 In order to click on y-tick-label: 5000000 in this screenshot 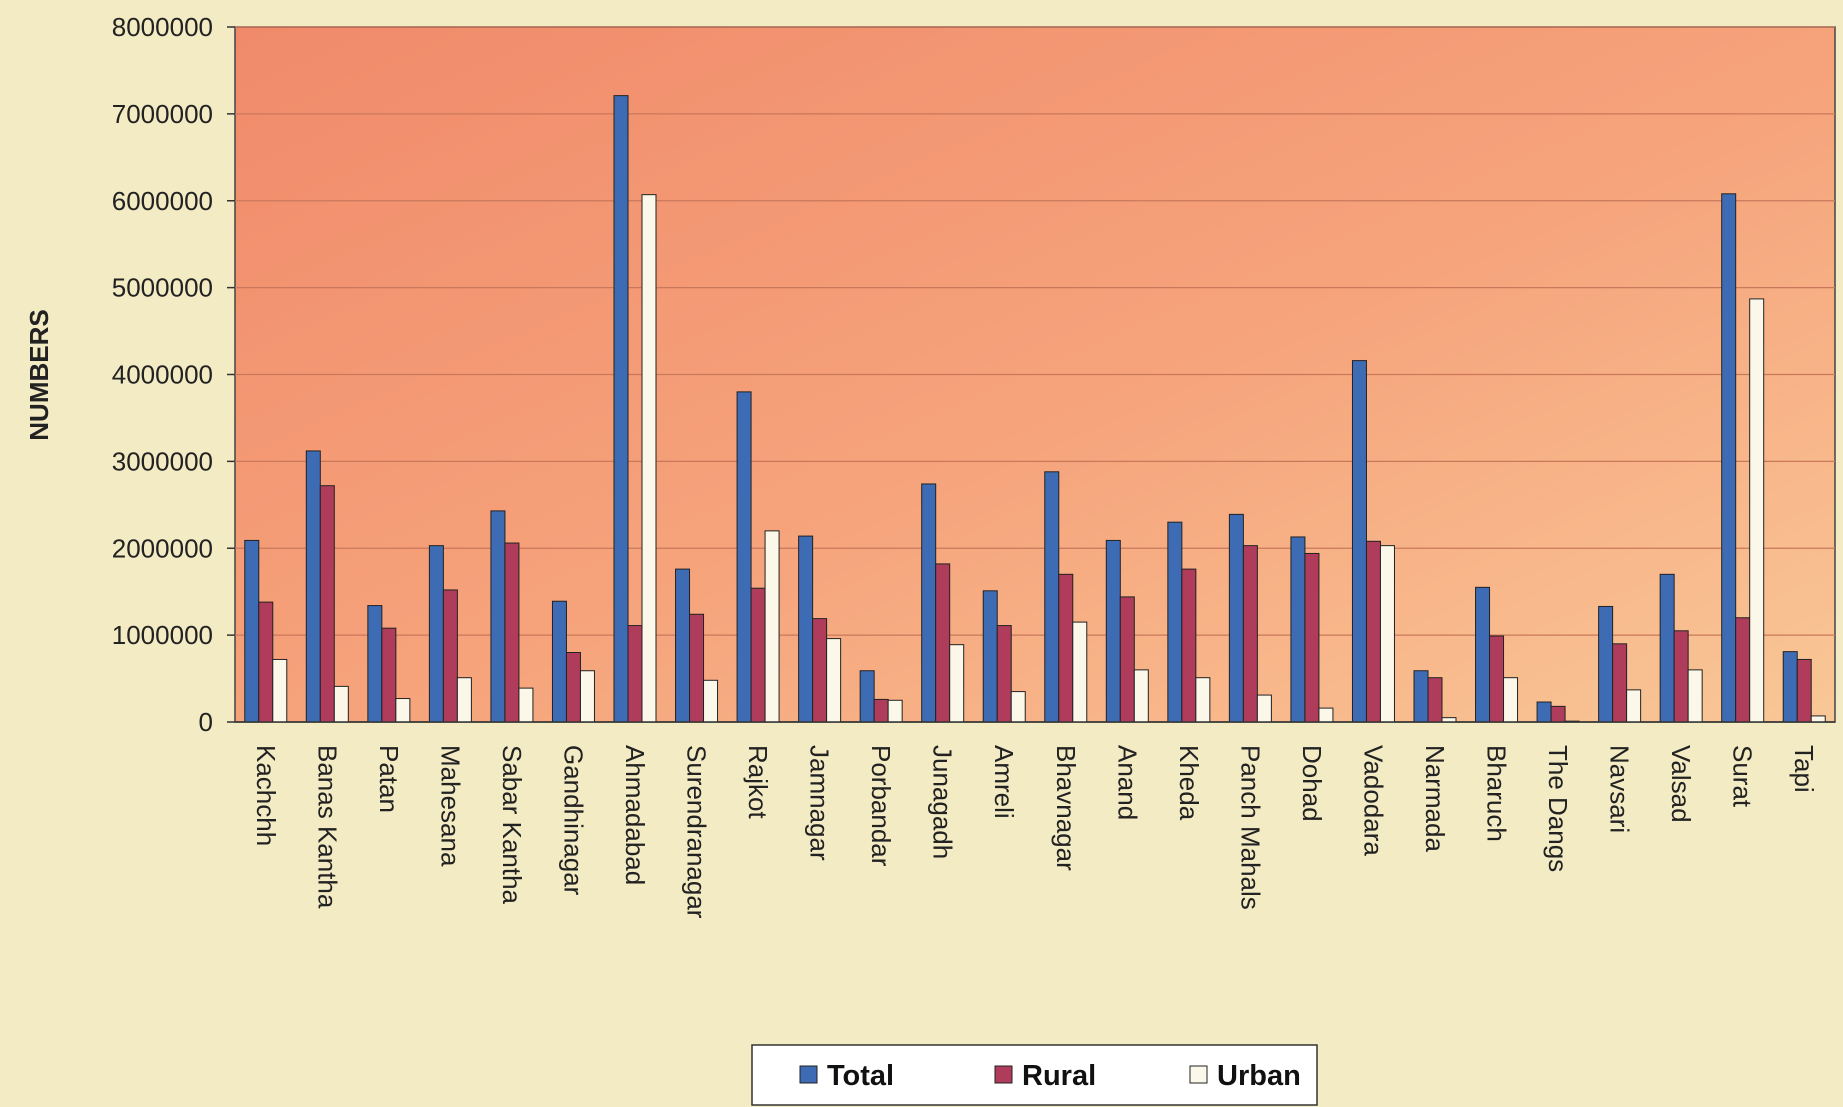, I will do `click(162, 288)`.